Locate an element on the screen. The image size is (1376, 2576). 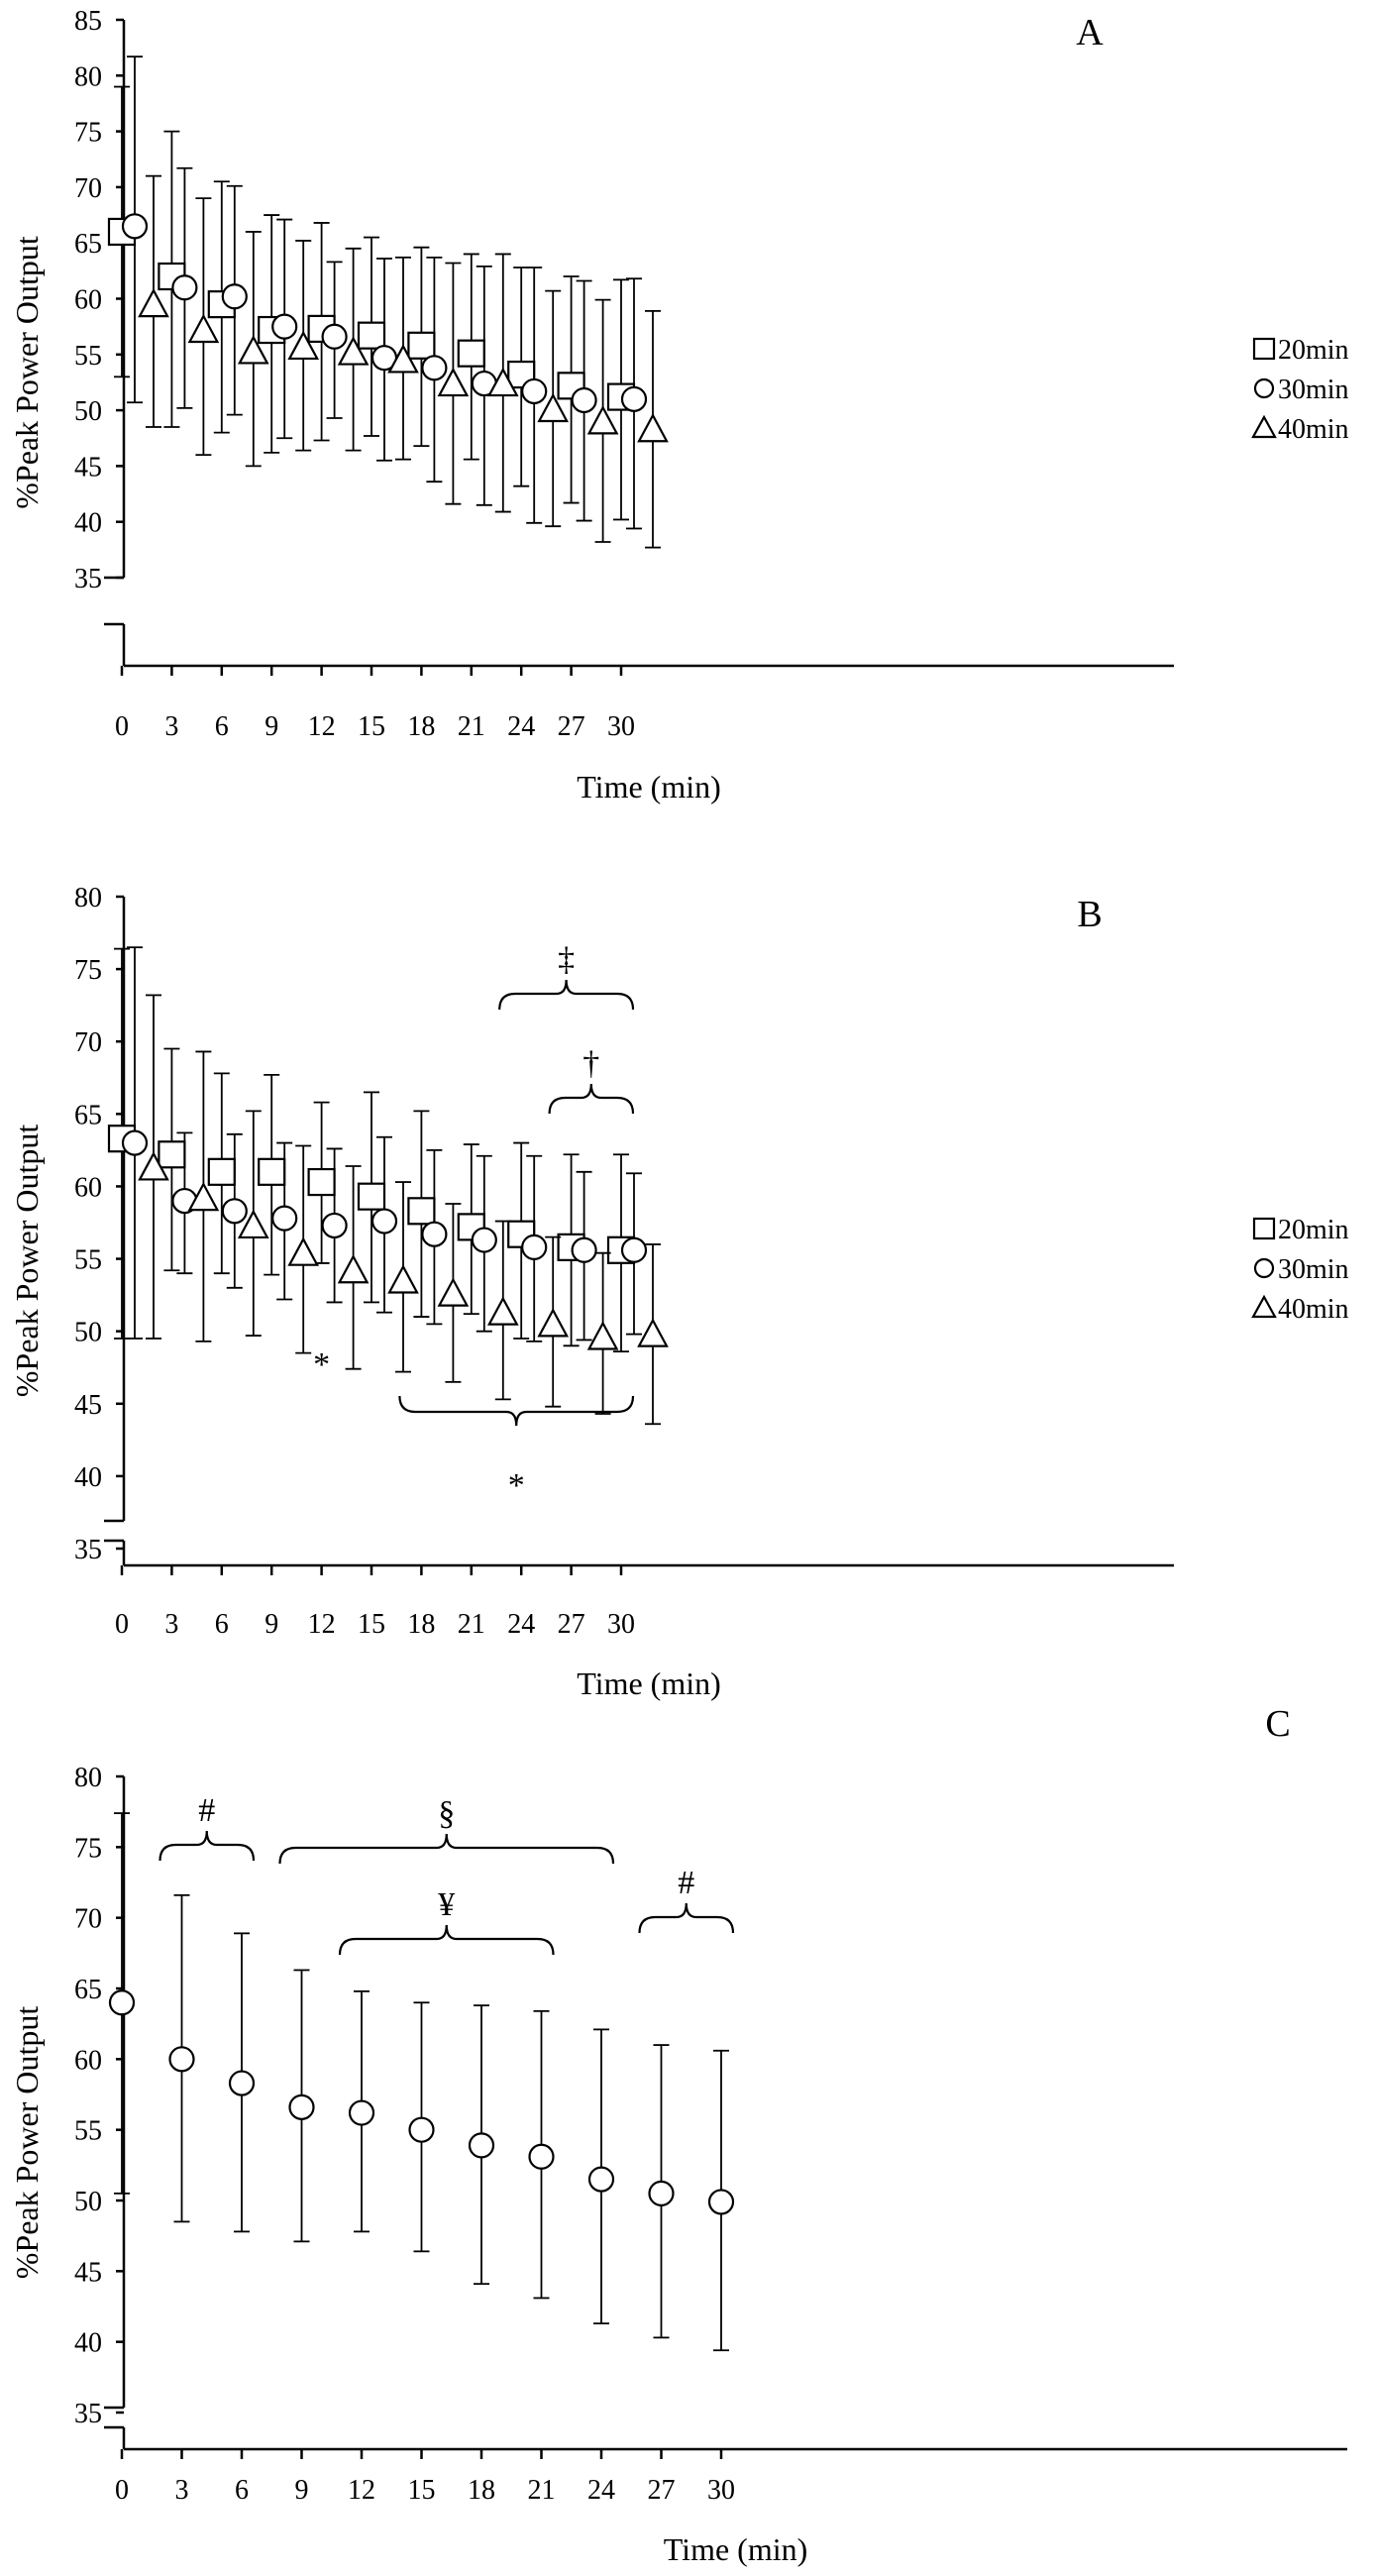
legend-item: 20min is located at coordinates (1301, 1230).